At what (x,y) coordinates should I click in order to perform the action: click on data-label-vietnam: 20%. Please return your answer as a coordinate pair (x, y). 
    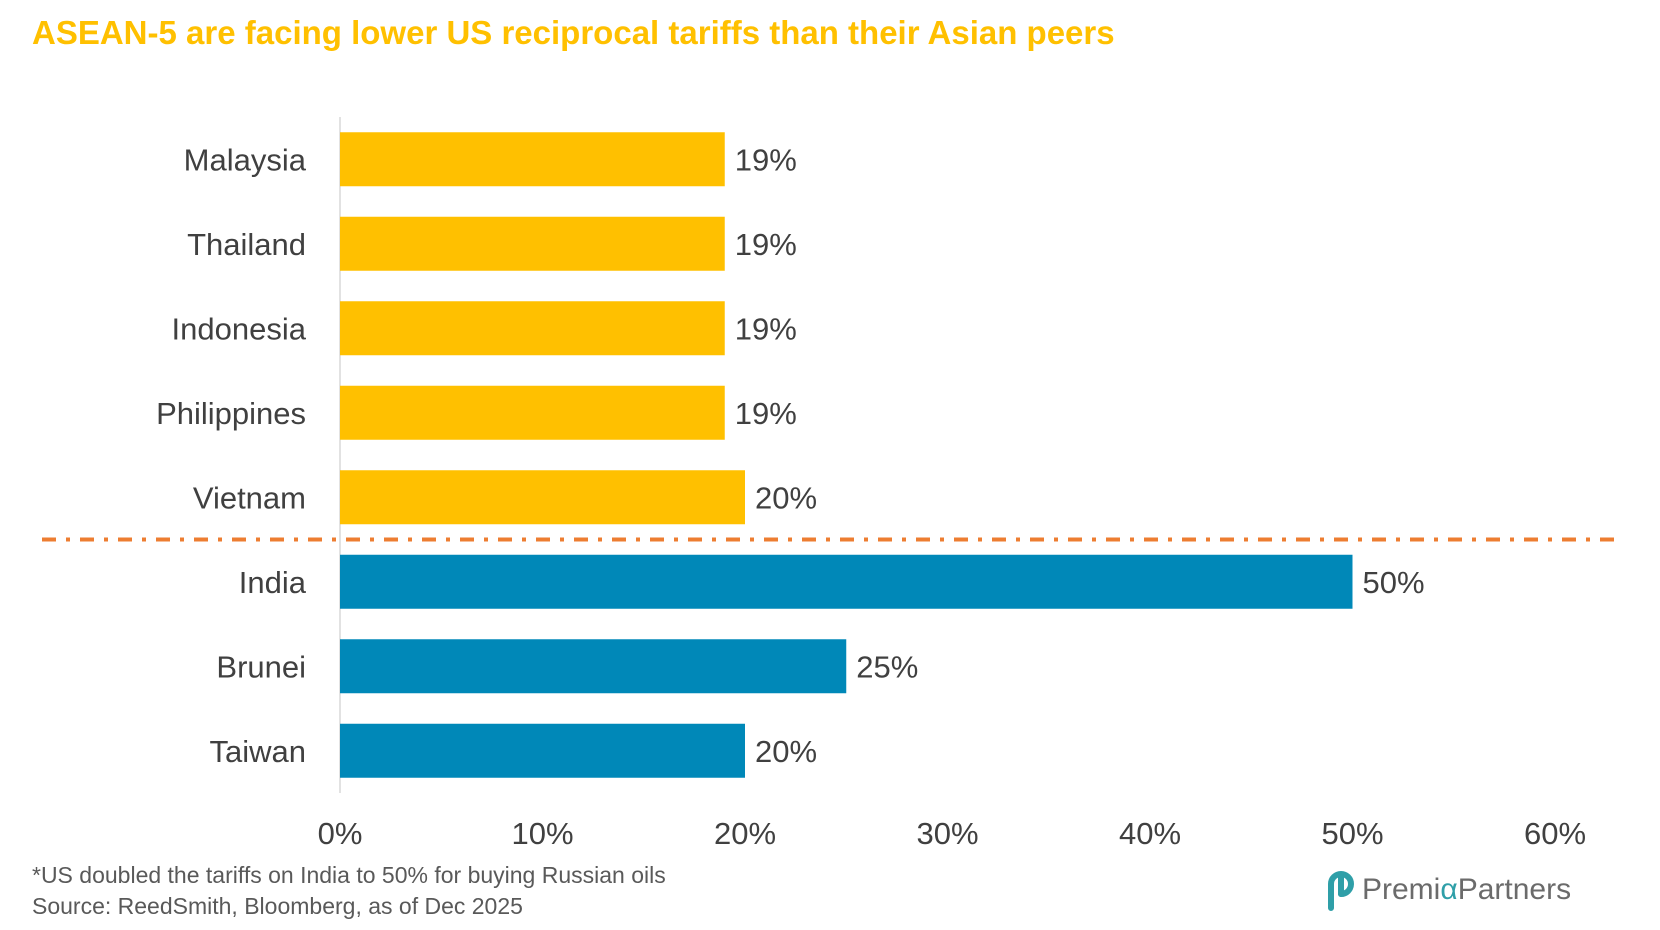
    Looking at the image, I should click on (786, 497).